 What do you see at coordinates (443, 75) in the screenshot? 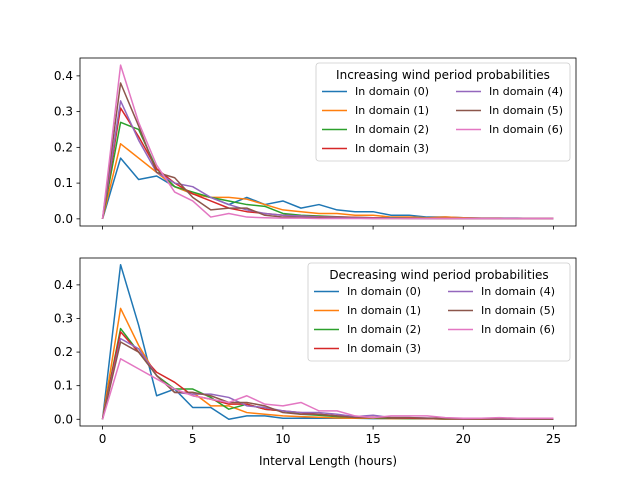
I see `legend-title: Increasing wind period probabilities` at bounding box center [443, 75].